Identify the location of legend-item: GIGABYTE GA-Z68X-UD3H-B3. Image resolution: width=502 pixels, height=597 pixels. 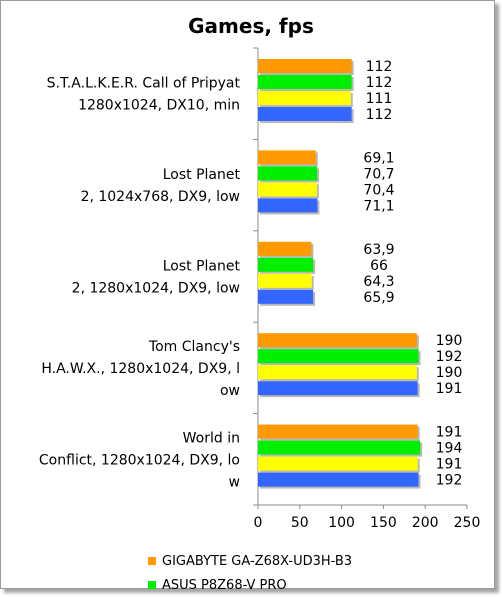
(250, 561).